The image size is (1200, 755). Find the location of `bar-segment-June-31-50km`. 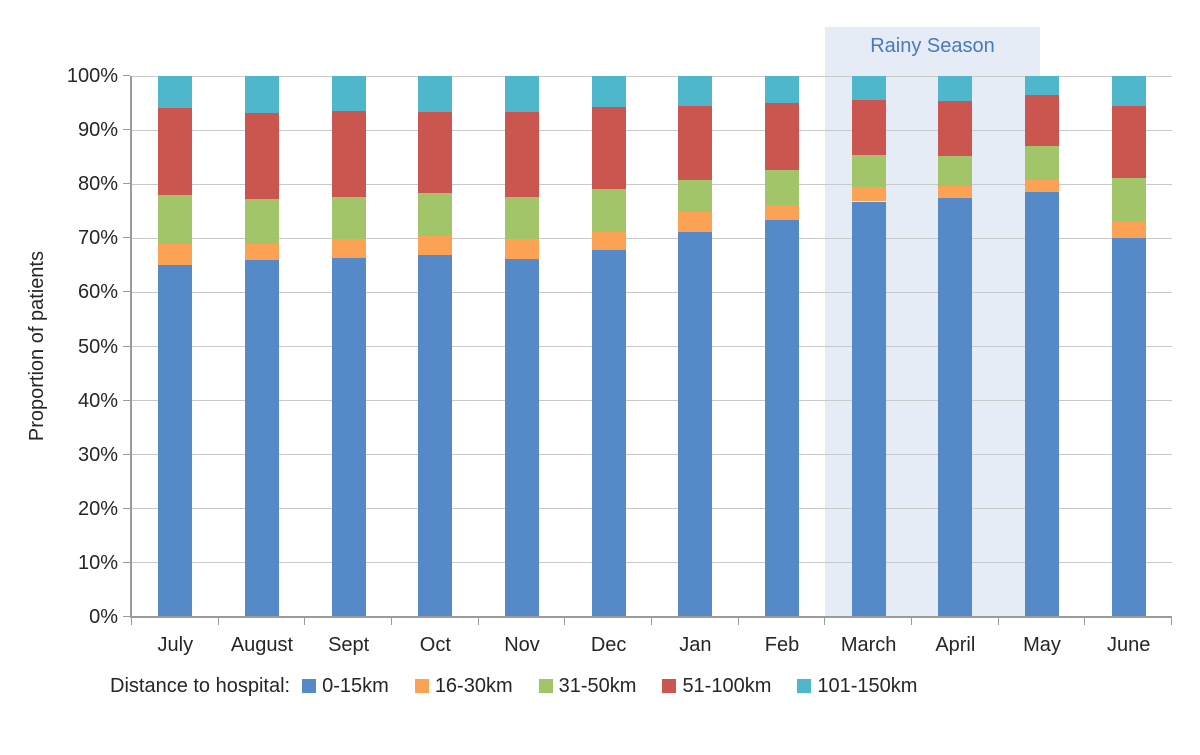

bar-segment-June-31-50km is located at coordinates (1128, 200).